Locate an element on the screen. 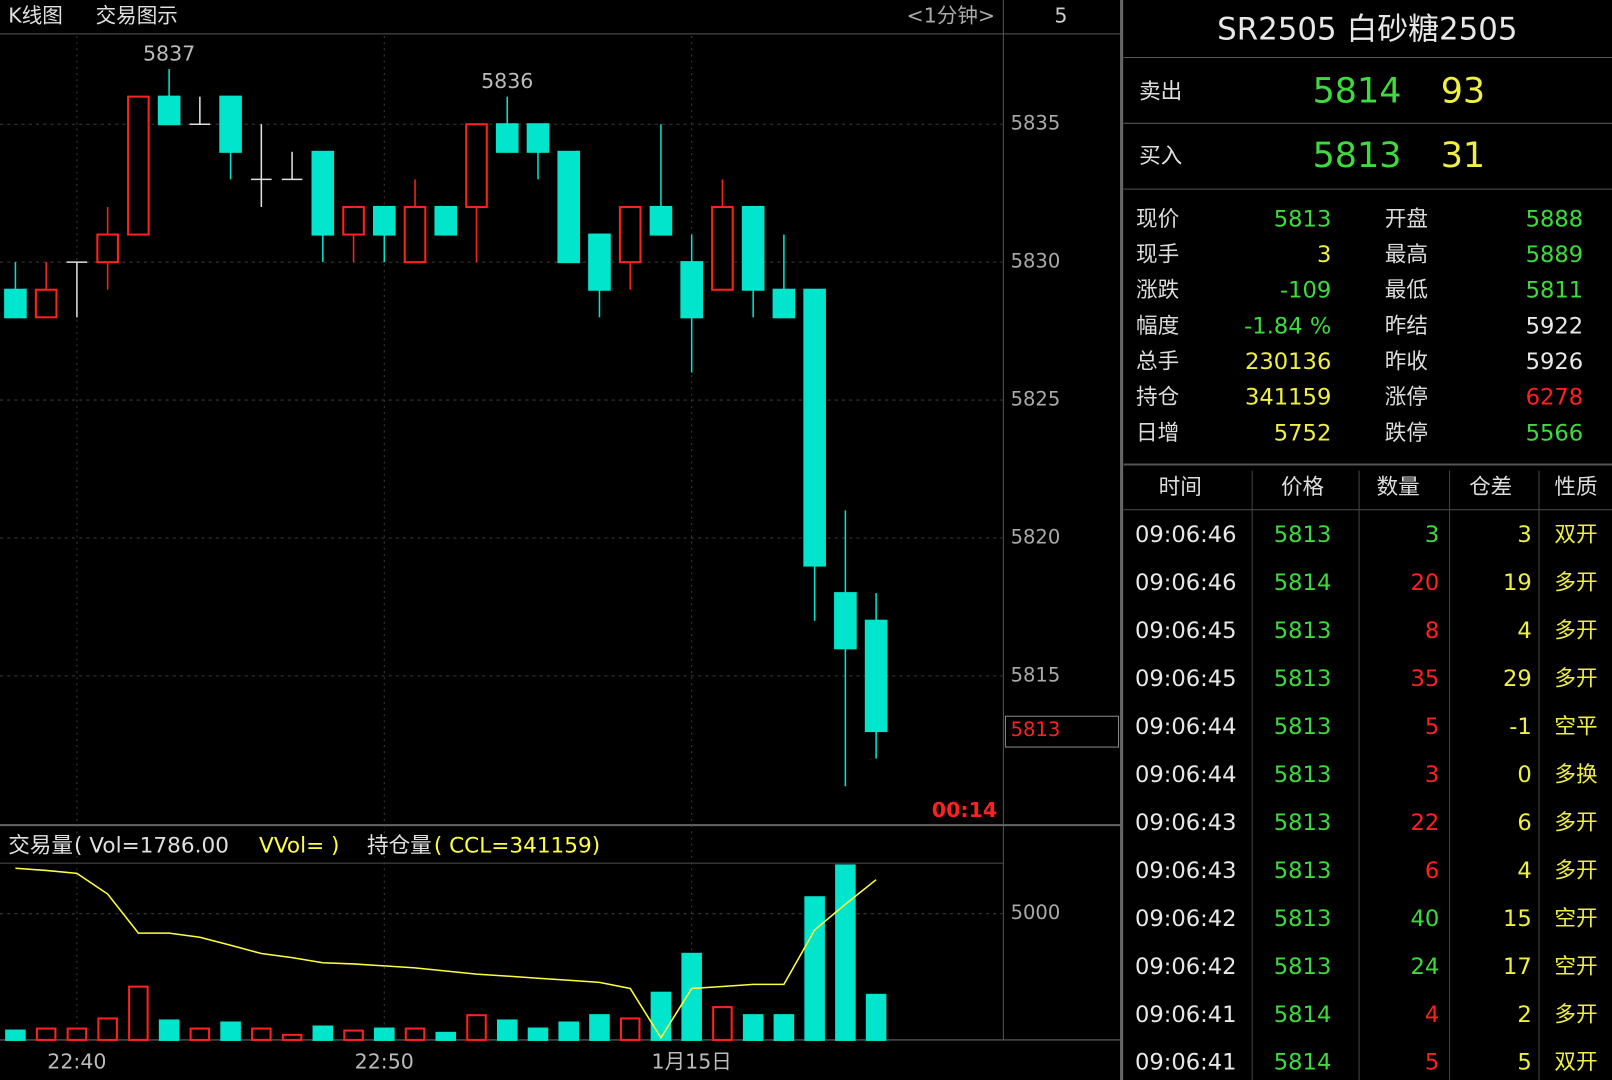 This screenshot has width=1612, height=1080. tab: K线图 is located at coordinates (35, 15).